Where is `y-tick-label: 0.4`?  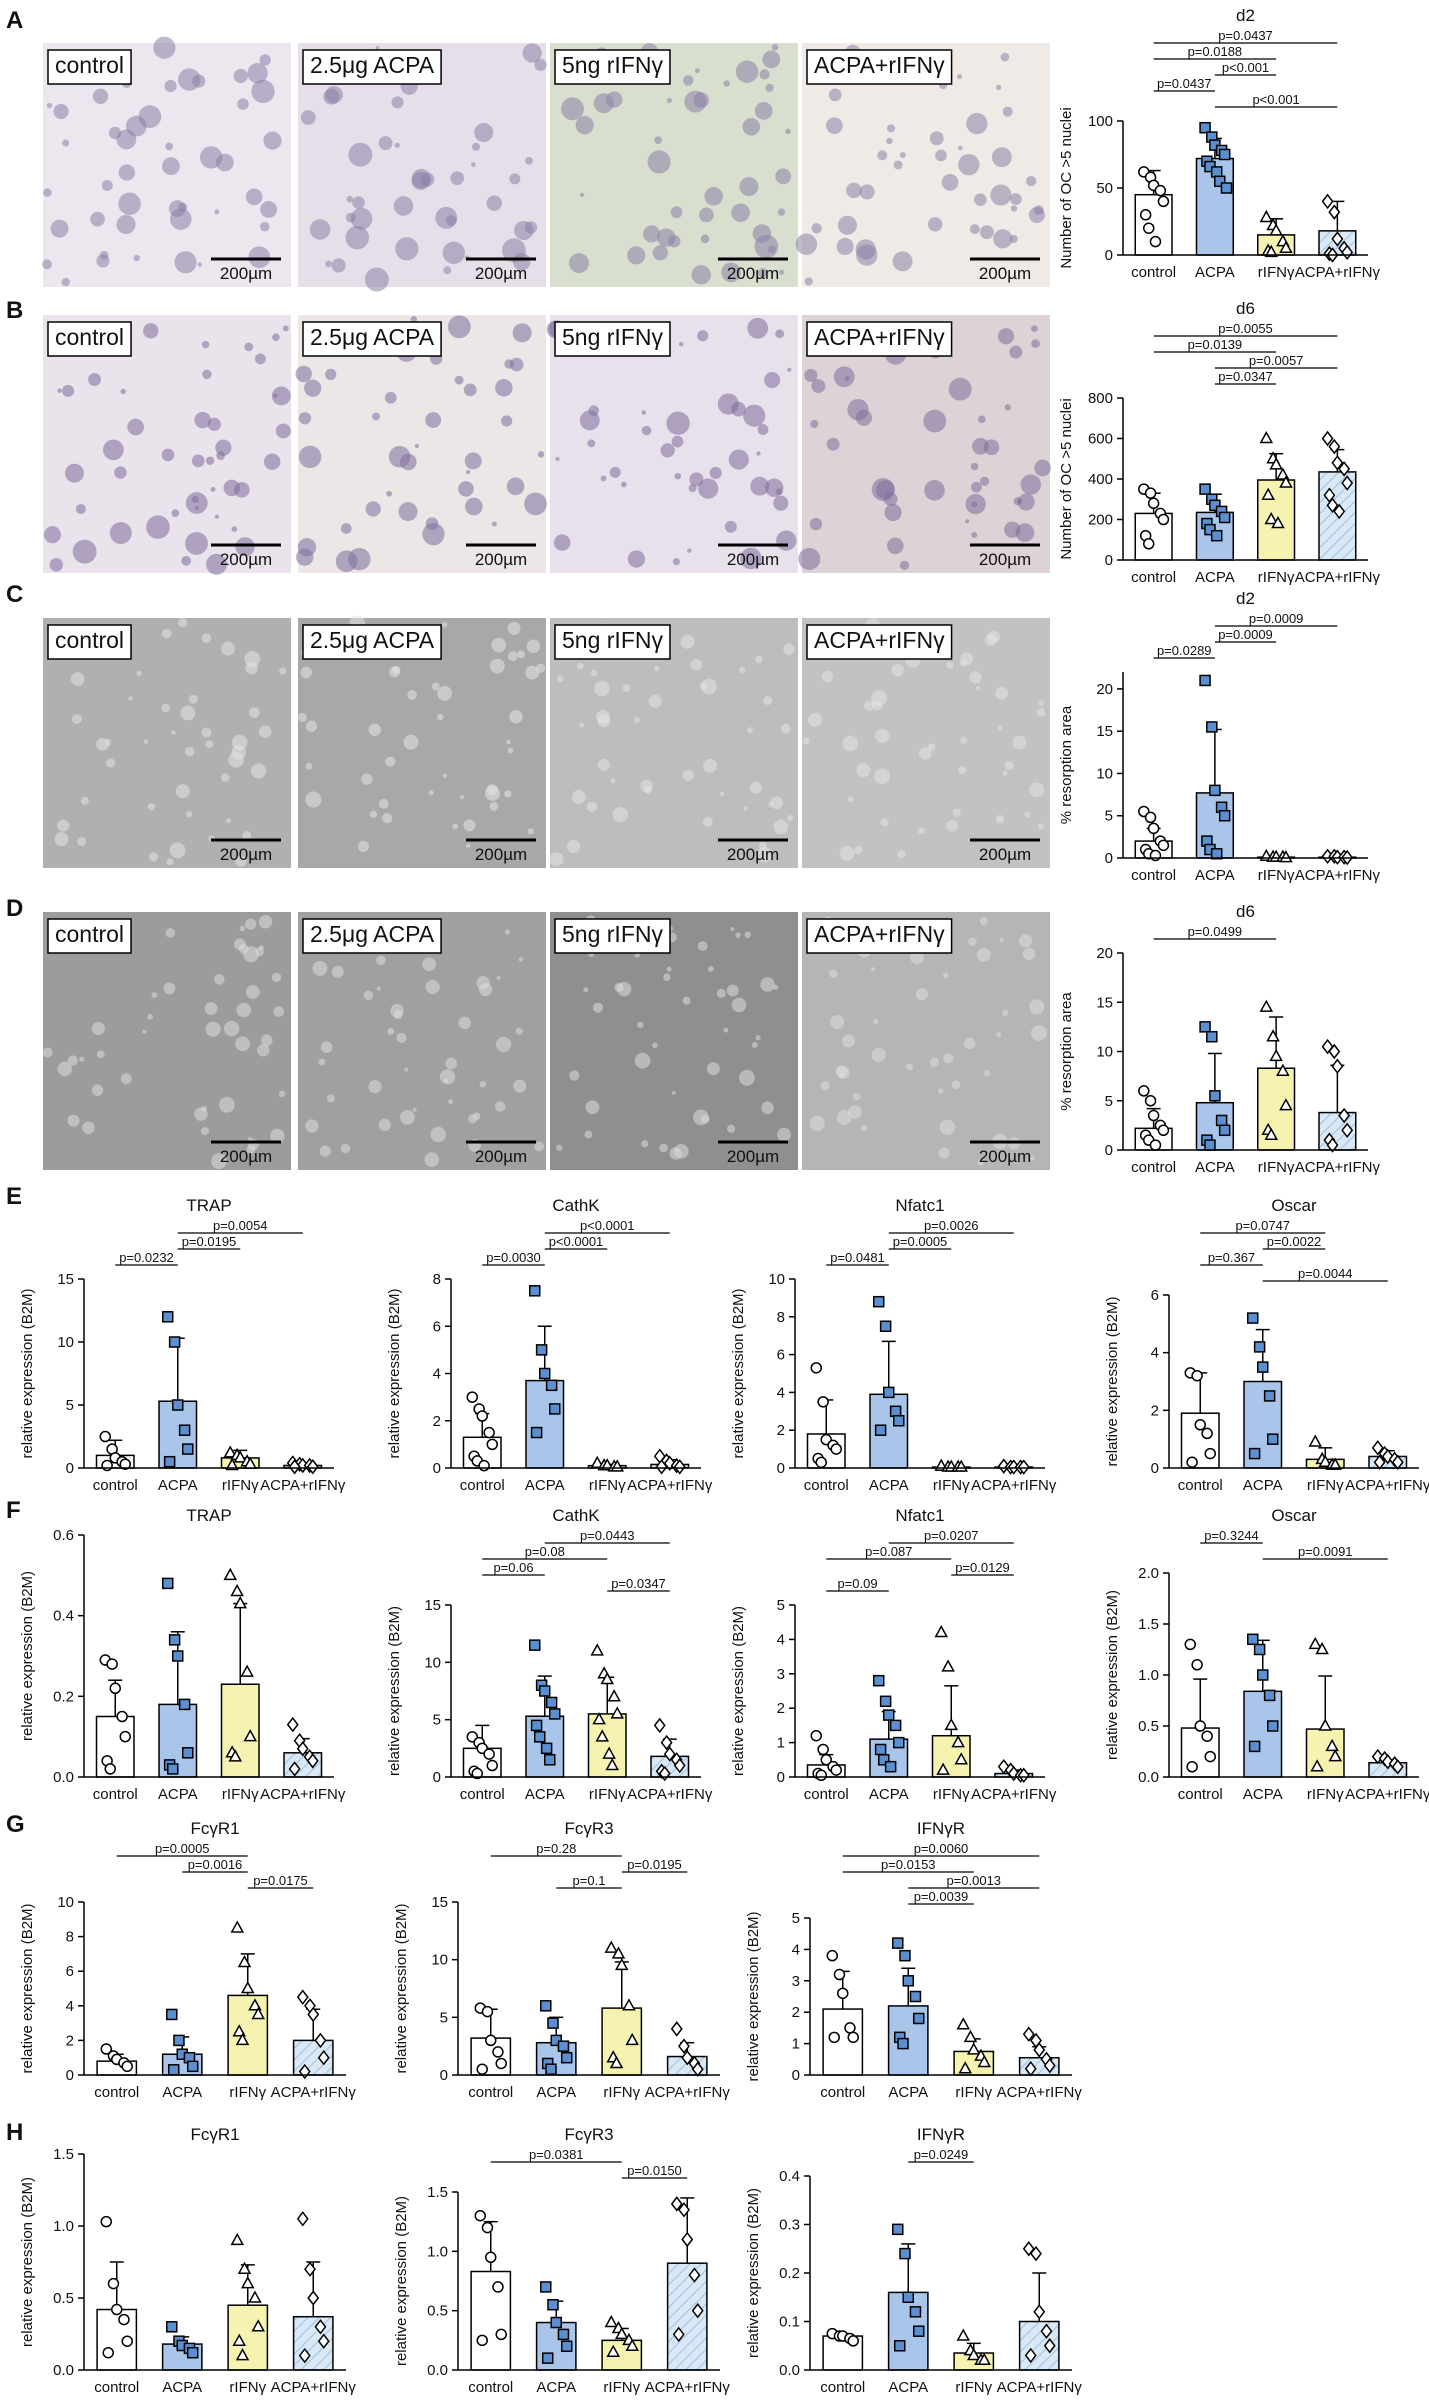 y-tick-label: 0.4 is located at coordinates (789, 2176).